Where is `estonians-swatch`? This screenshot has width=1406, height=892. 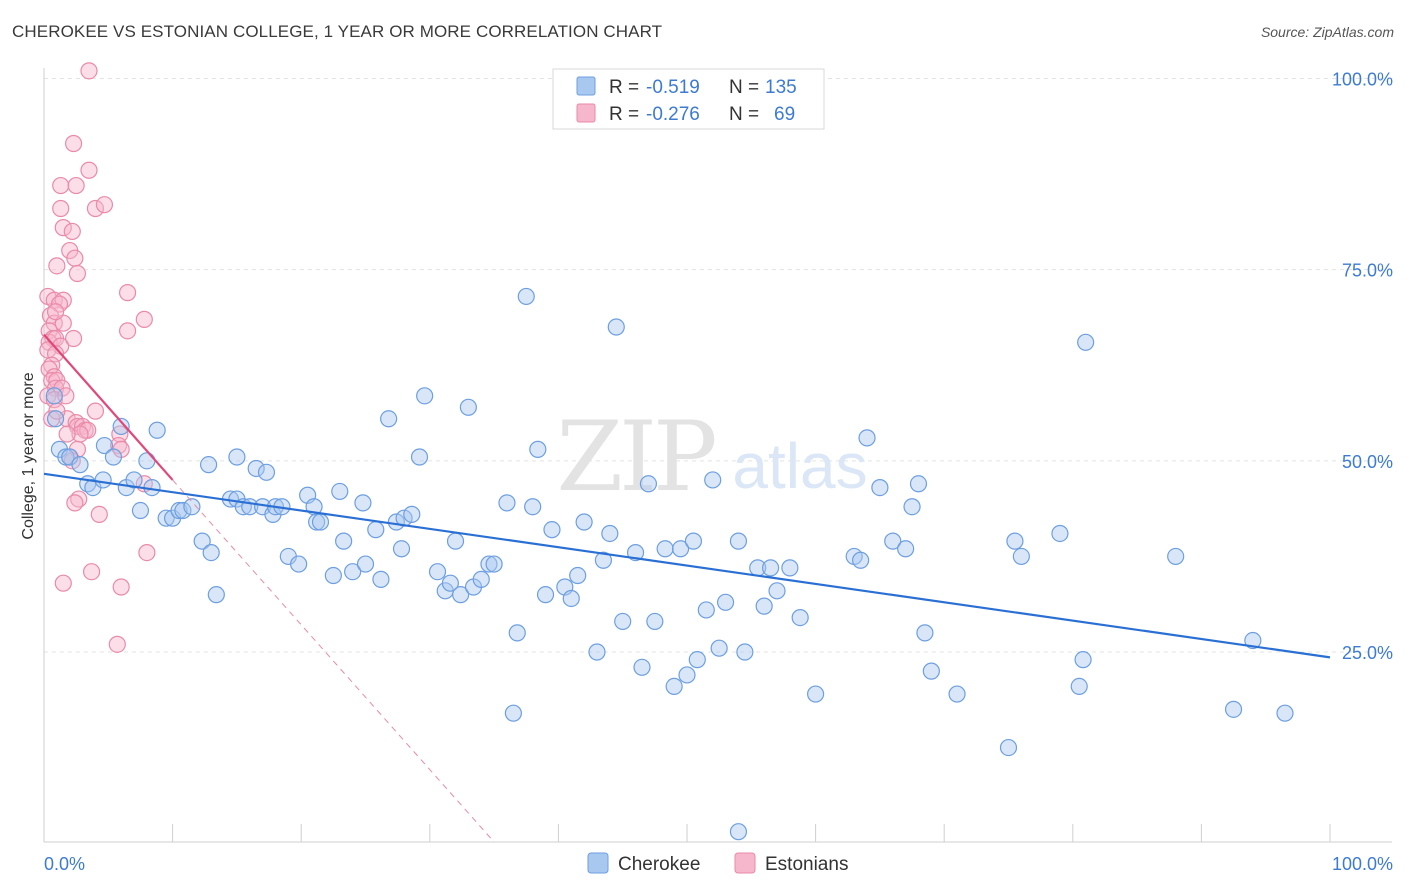 estonians-swatch is located at coordinates (586, 113).